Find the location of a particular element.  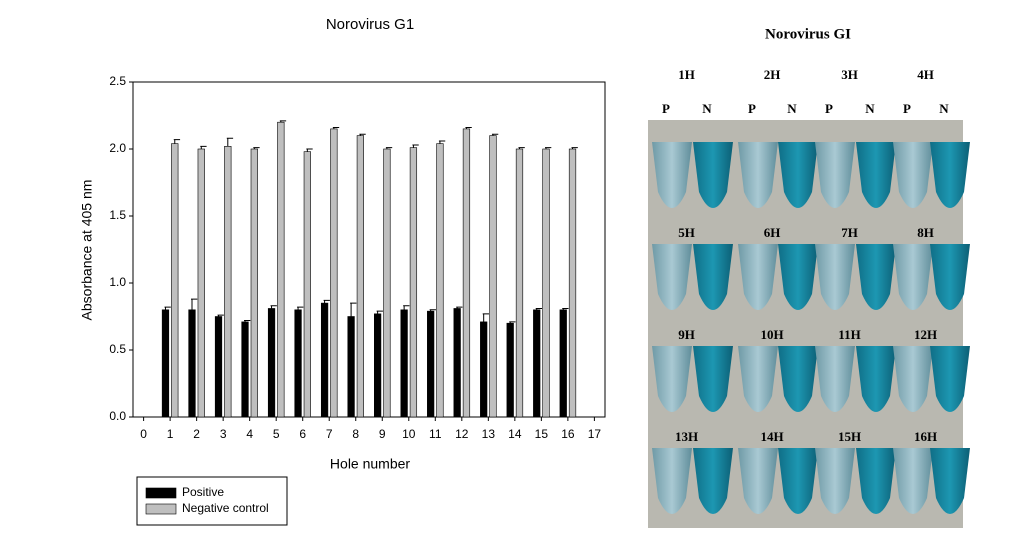

hour-label: 6H is located at coordinates (772, 232).